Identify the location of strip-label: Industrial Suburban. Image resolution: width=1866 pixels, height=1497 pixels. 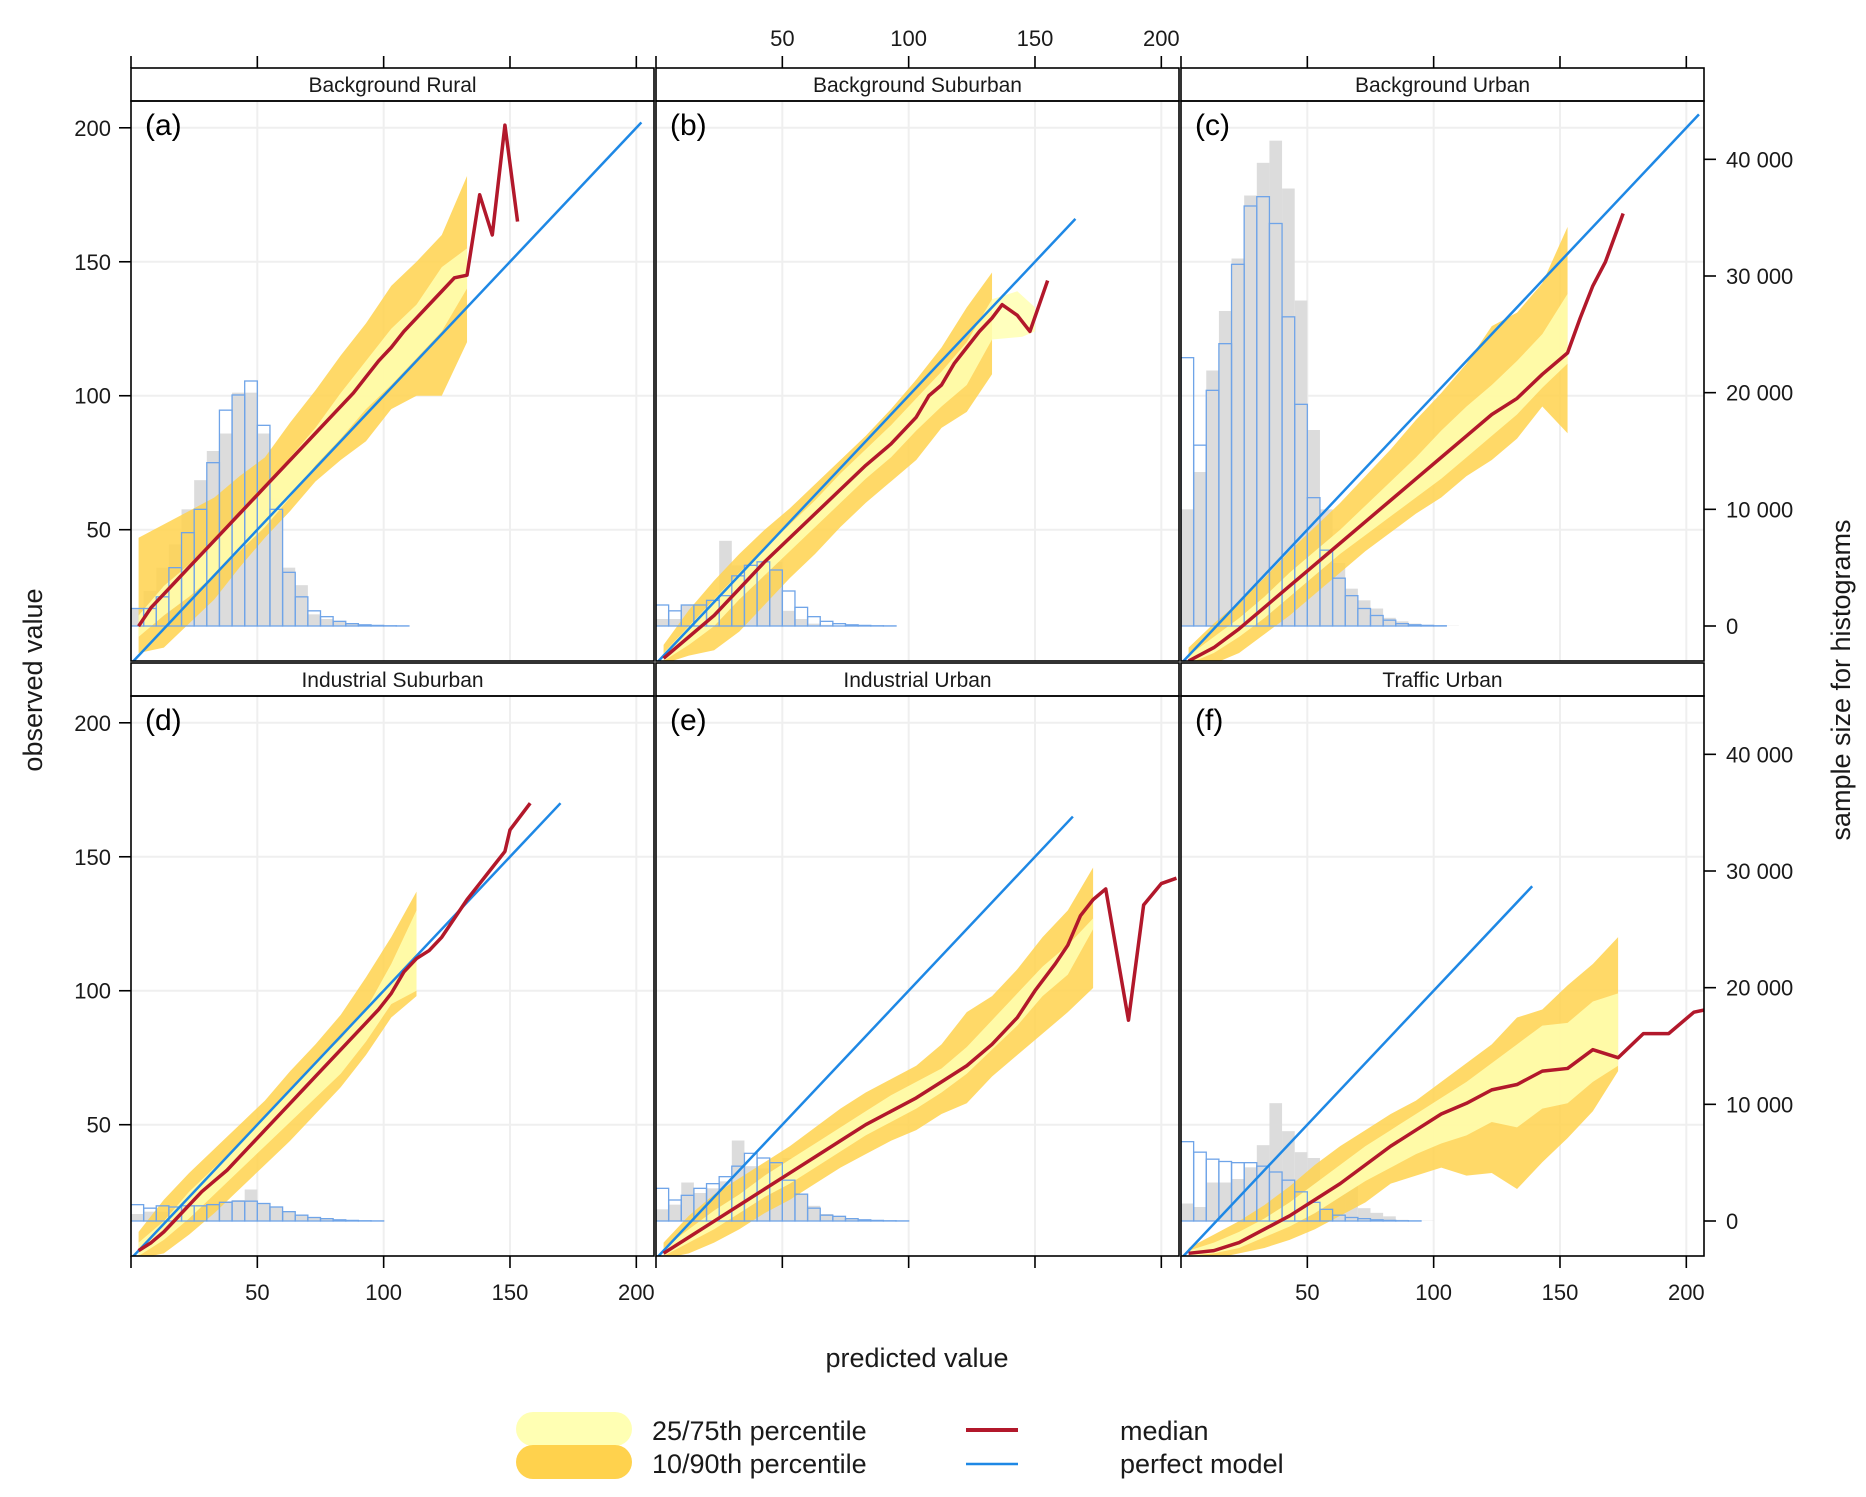
(392, 680).